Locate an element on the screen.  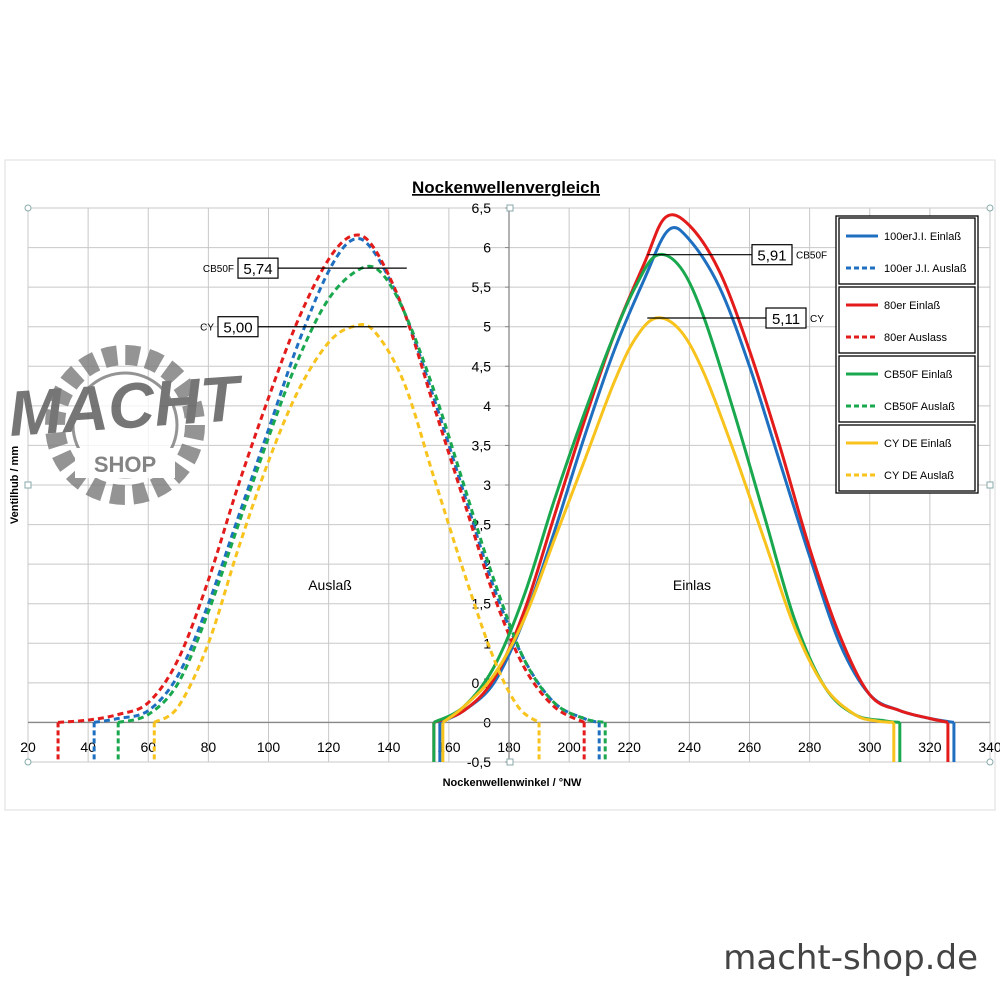
marker-layer is located at coordinates (506, 742).